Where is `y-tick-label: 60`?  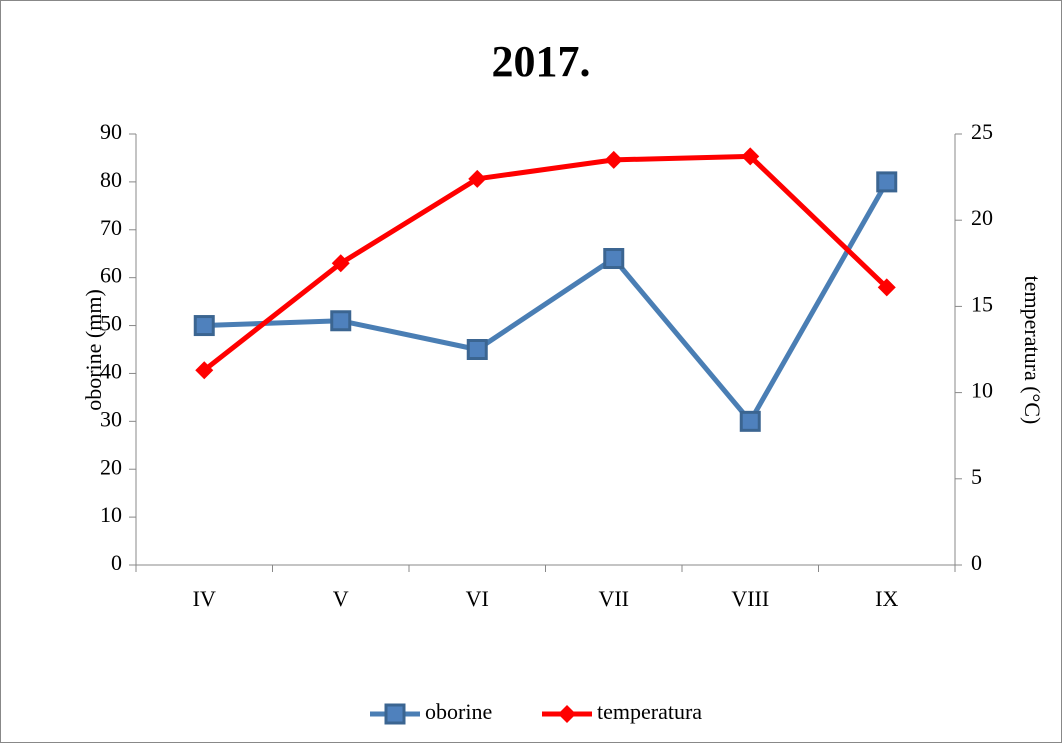 y-tick-label: 60 is located at coordinates (111, 275).